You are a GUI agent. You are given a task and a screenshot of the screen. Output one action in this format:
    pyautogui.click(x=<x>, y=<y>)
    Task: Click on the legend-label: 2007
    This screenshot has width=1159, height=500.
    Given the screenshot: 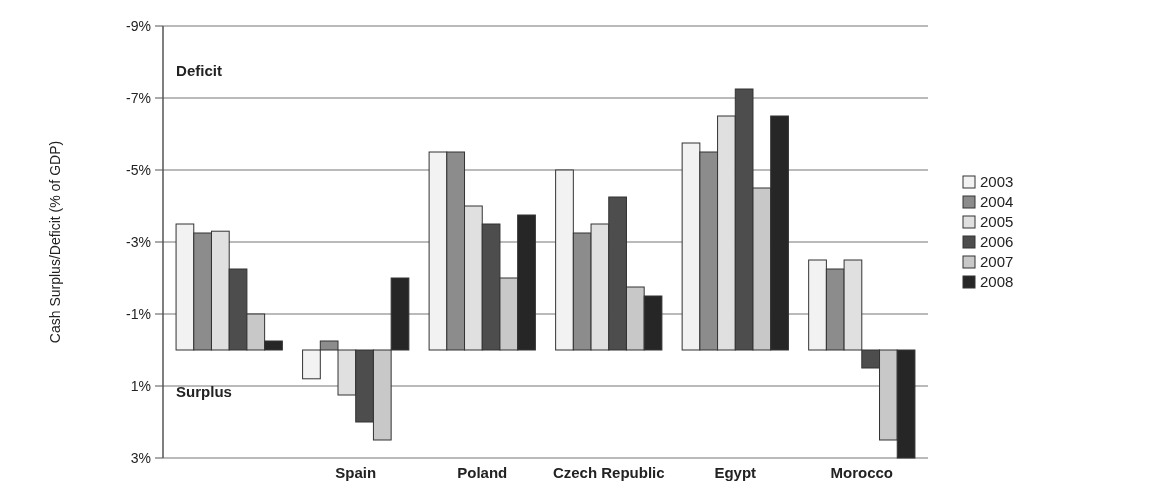 What is the action you would take?
    pyautogui.click(x=997, y=262)
    